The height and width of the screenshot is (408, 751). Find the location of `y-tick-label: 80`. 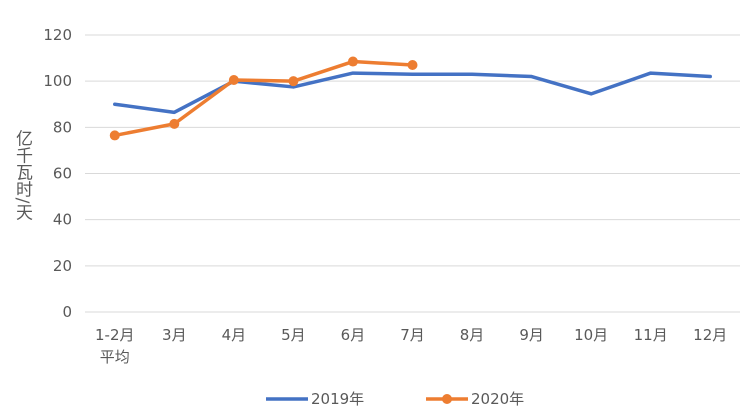

y-tick-label: 80 is located at coordinates (62, 127).